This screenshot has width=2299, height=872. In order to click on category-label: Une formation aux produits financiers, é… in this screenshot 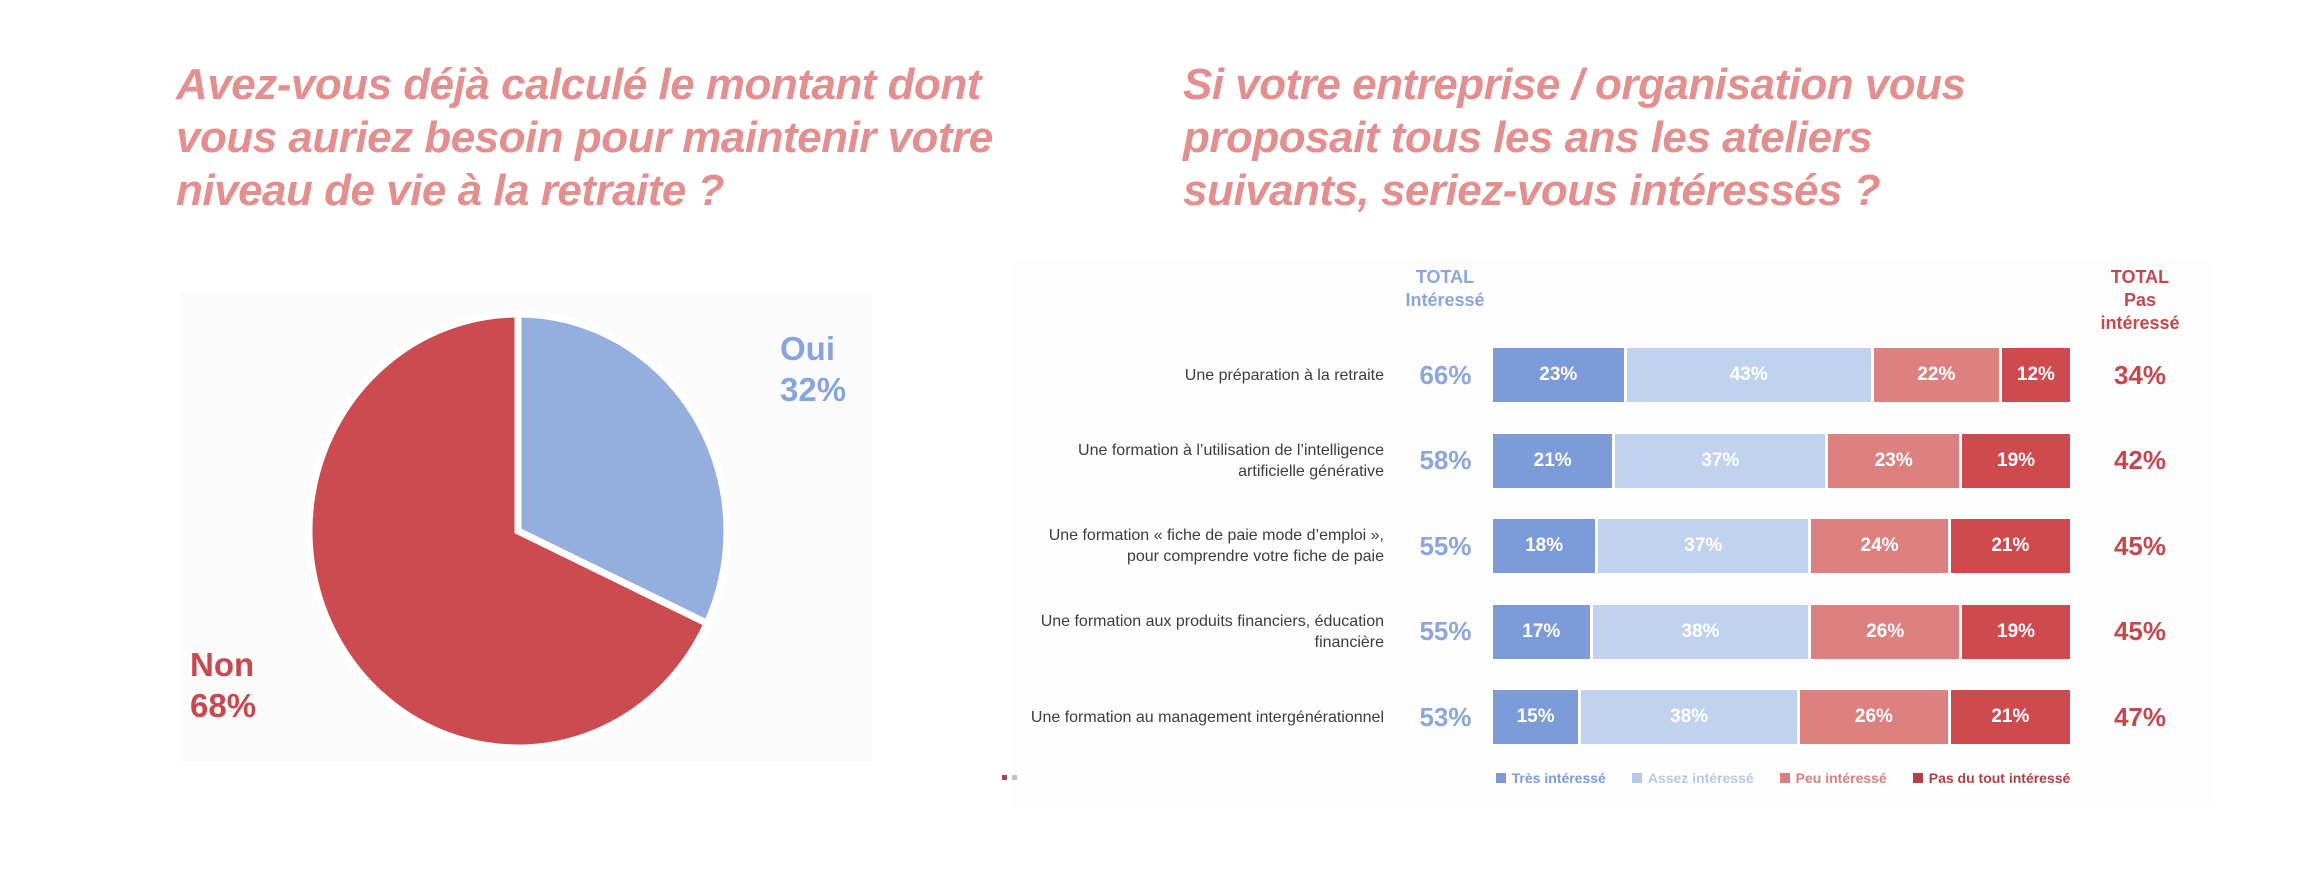, I will do `click(1212, 631)`.